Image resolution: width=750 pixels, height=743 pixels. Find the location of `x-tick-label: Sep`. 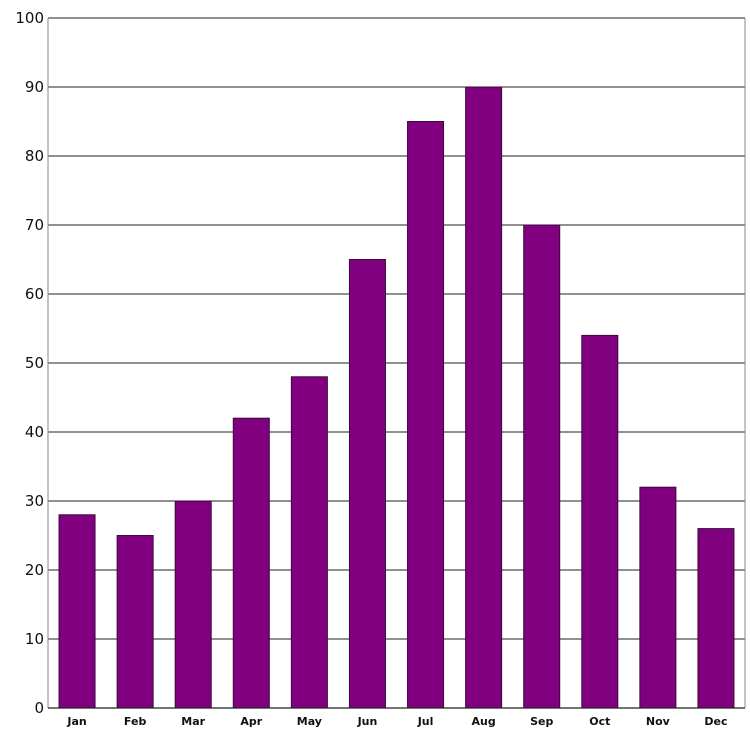

x-tick-label: Sep is located at coordinates (541, 721).